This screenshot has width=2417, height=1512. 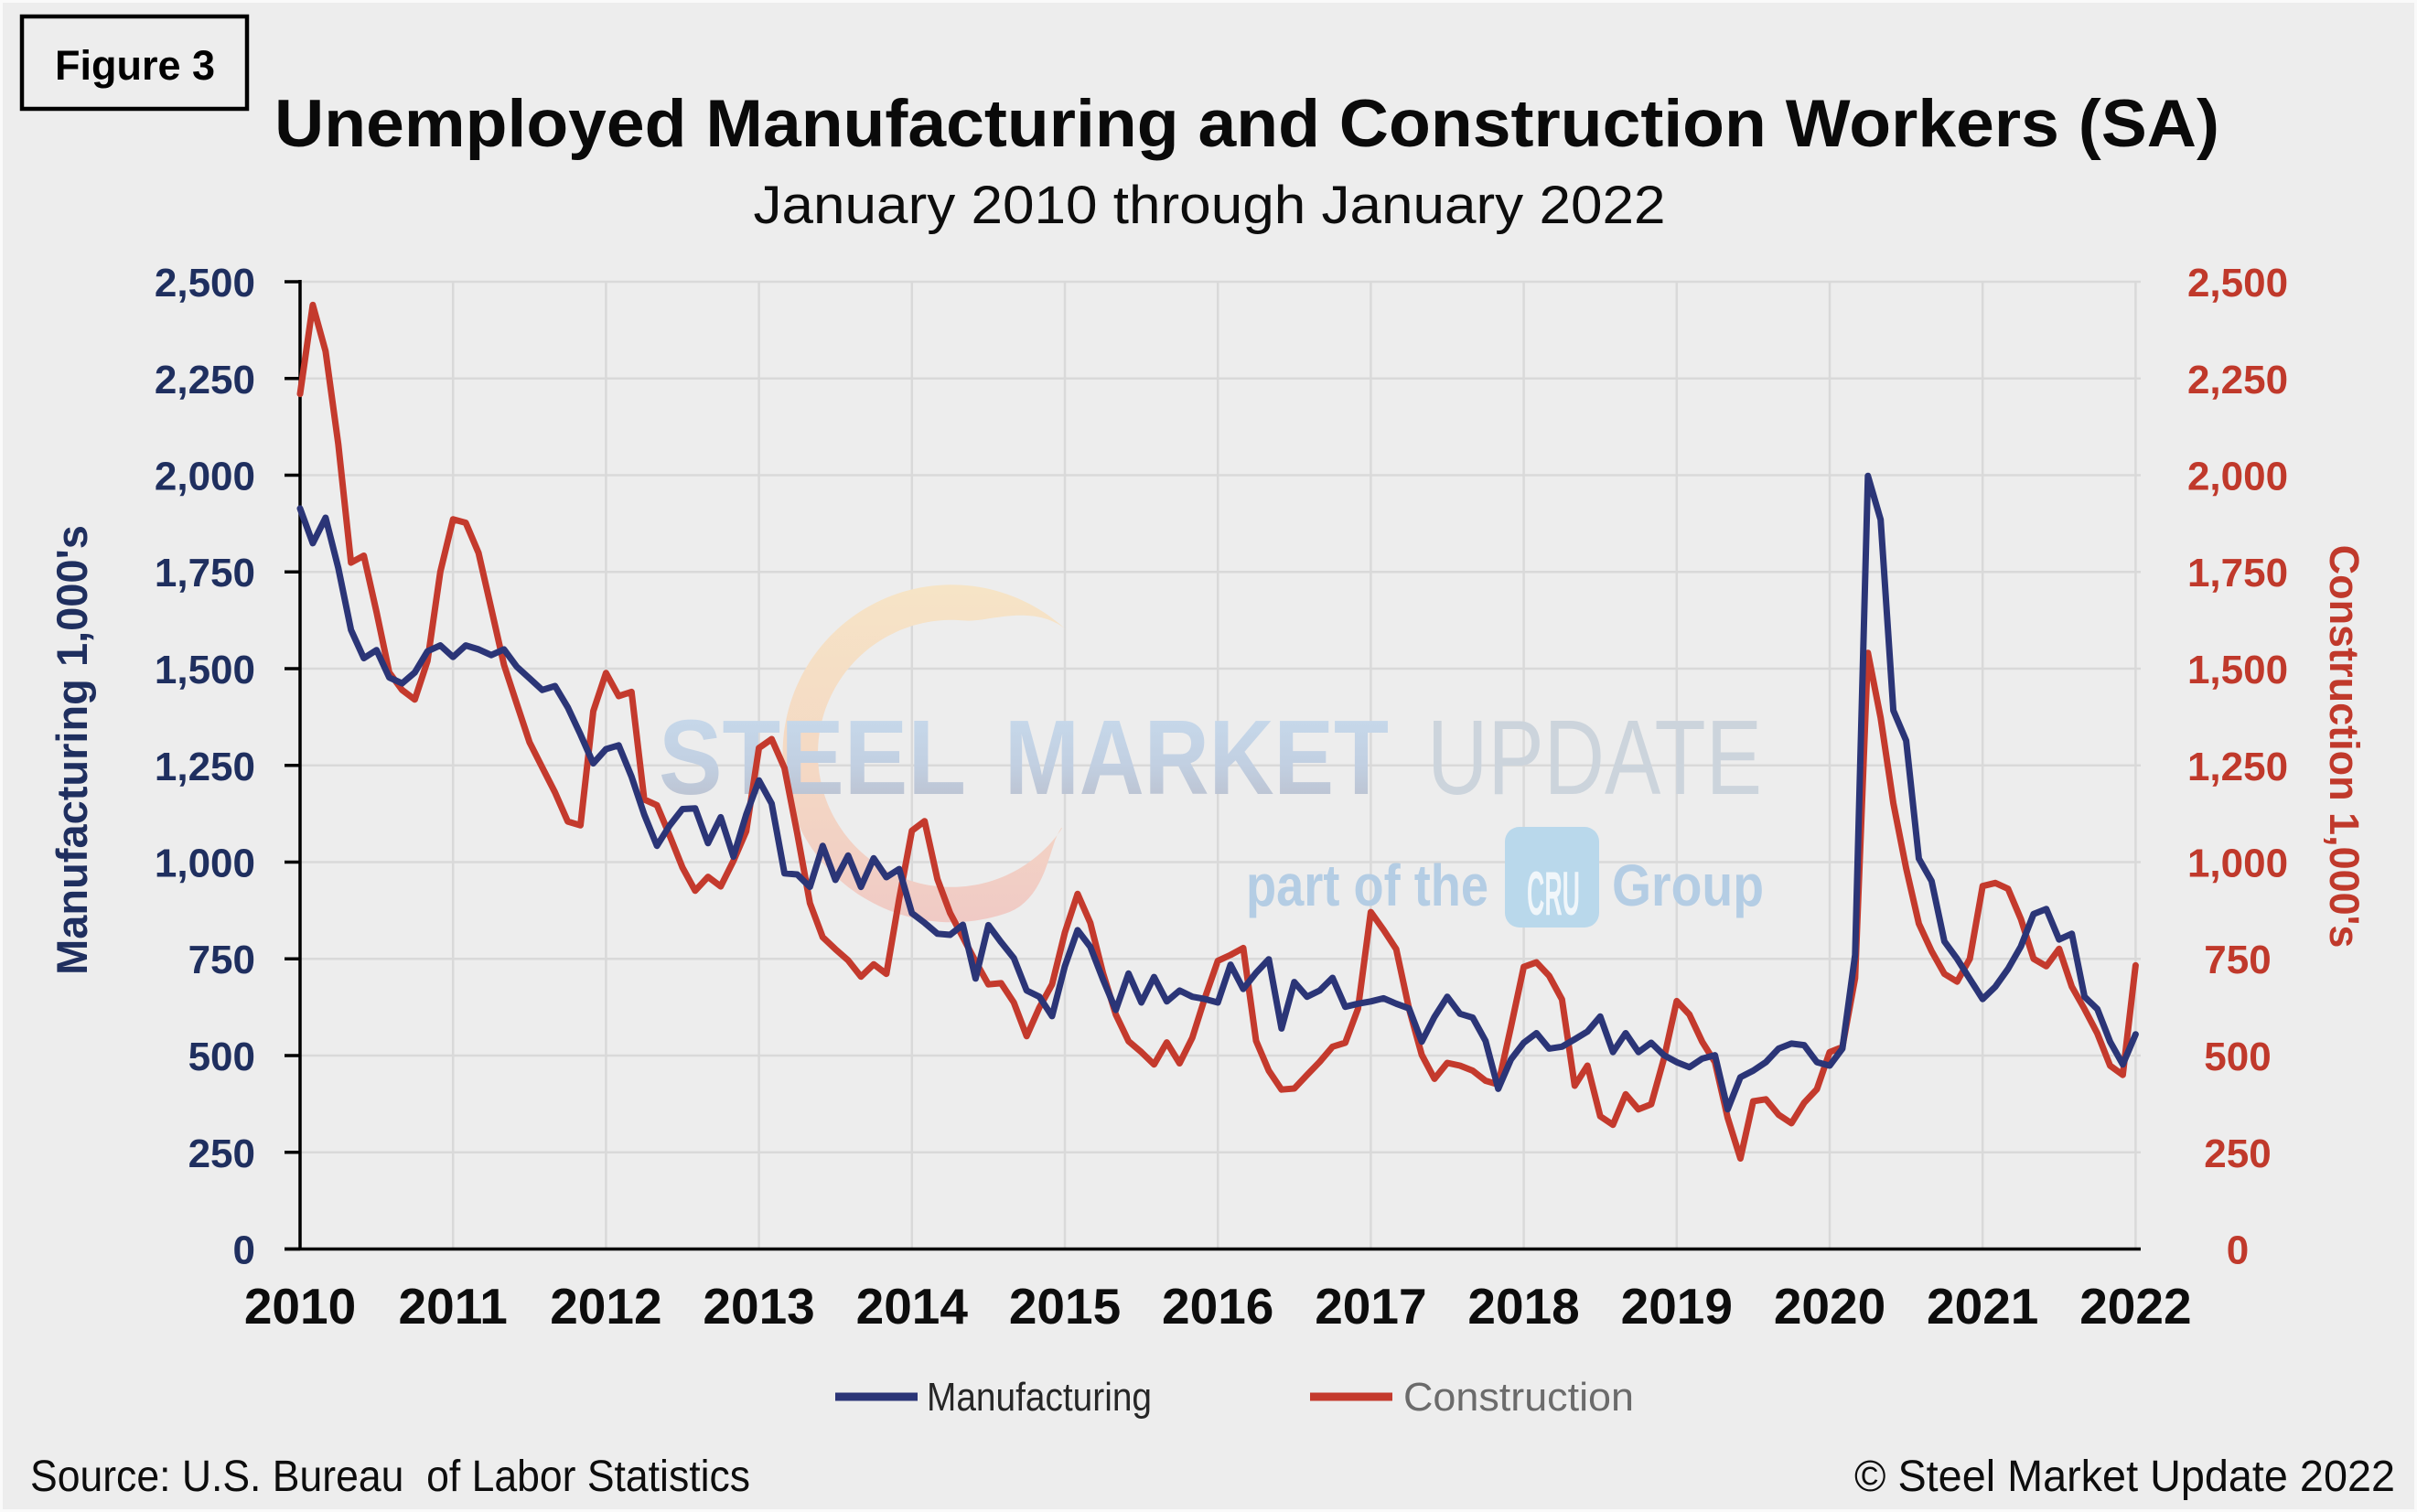 I want to click on svg-text: 2022, so click(x=2135, y=1306).